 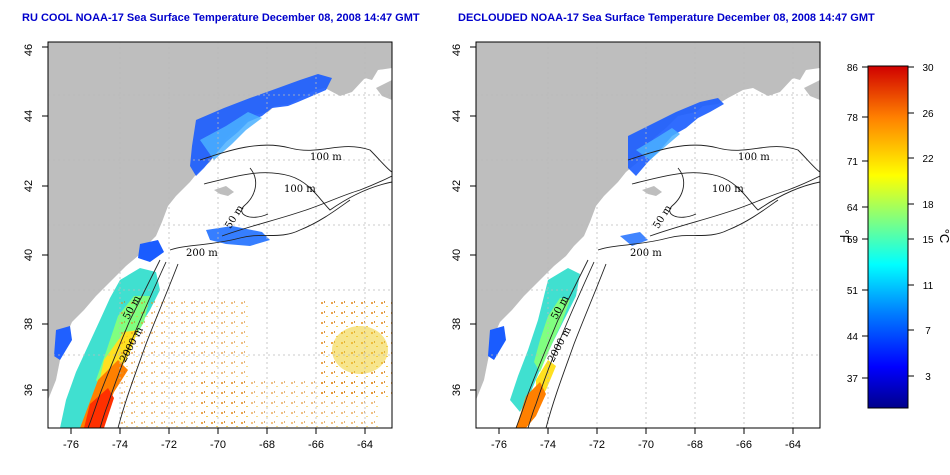 What do you see at coordinates (928, 377) in the screenshot?
I see `colorbar-c-tick: 3` at bounding box center [928, 377].